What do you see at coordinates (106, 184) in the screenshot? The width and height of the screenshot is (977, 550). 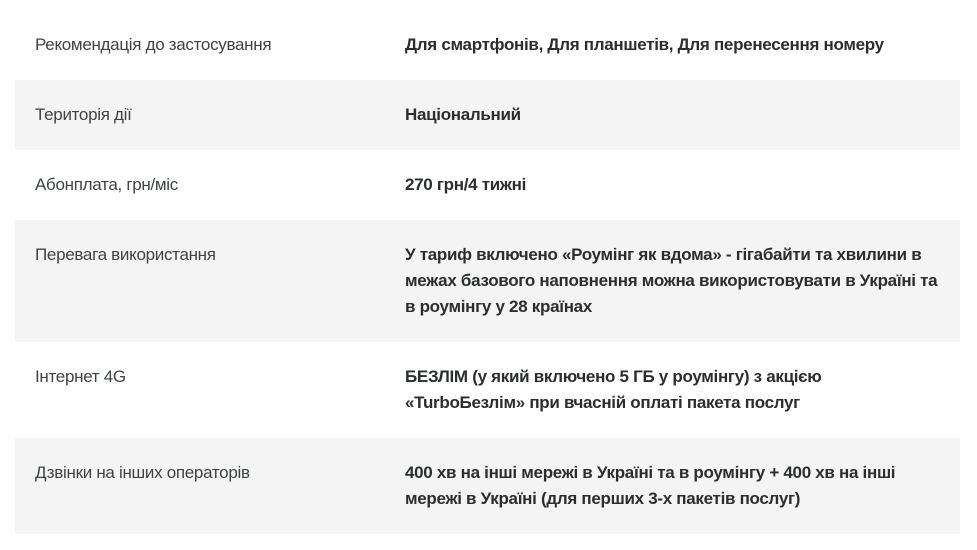 I see `row-label: Абонплата, грн/міс` at bounding box center [106, 184].